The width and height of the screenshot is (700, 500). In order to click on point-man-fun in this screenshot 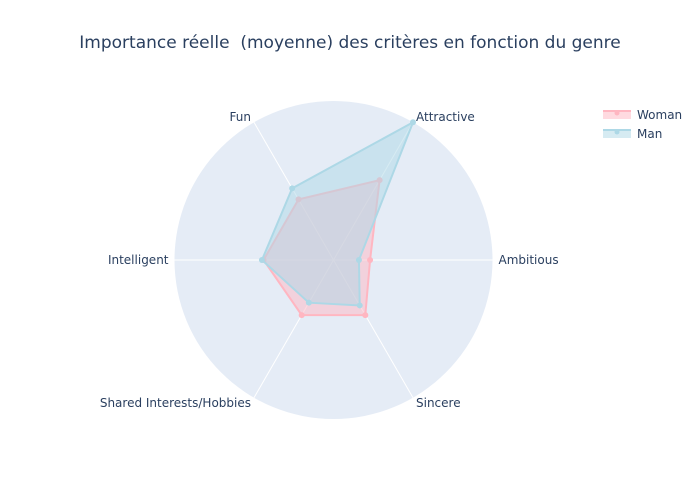, I will do `click(292, 188)`.